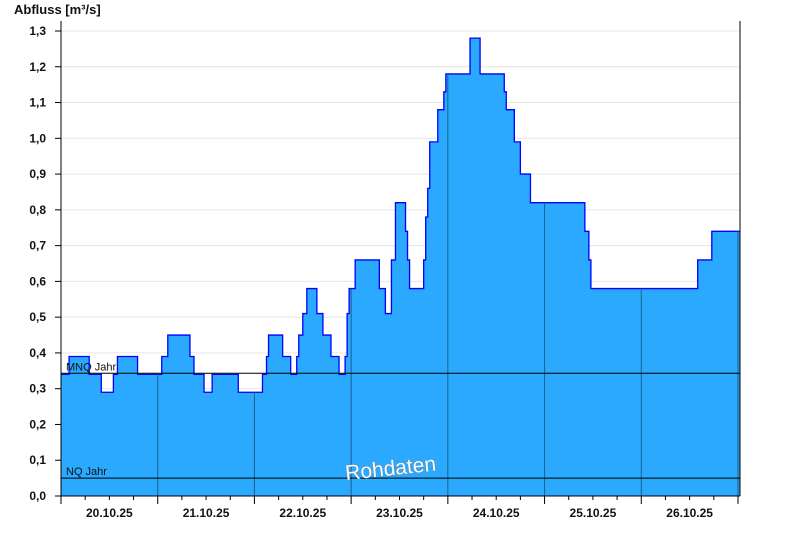  What do you see at coordinates (37, 353) in the screenshot?
I see `y-tick-label: 0,4` at bounding box center [37, 353].